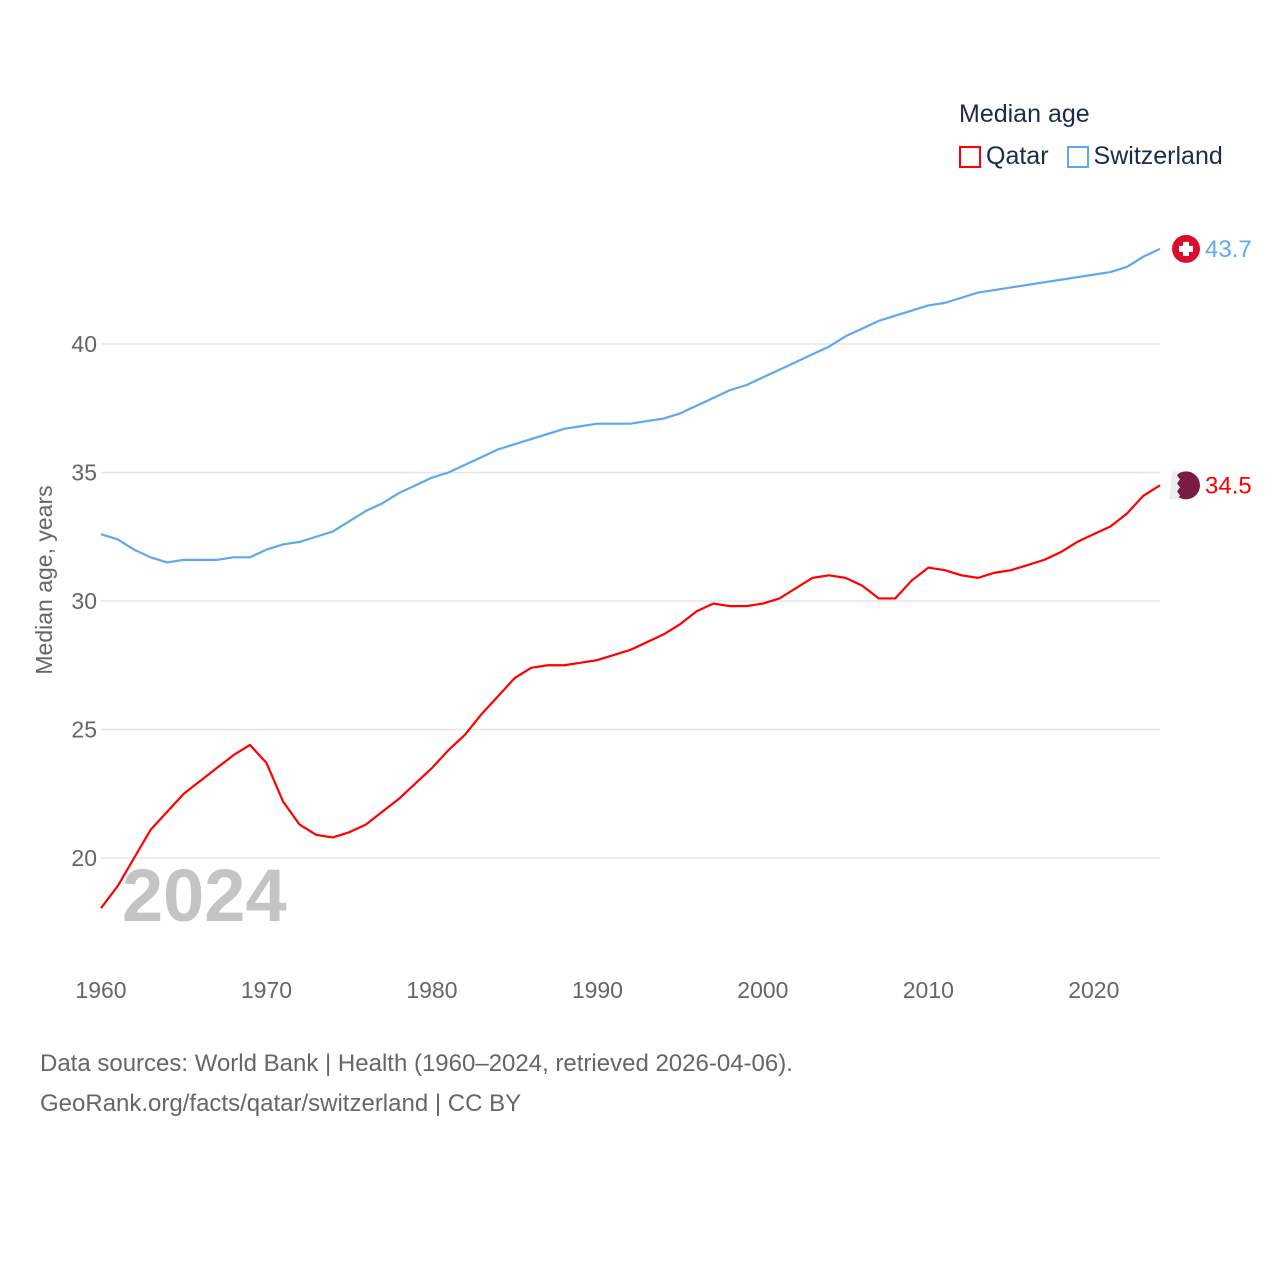  I want to click on legend-item-qatar: Qatar, so click(1004, 156).